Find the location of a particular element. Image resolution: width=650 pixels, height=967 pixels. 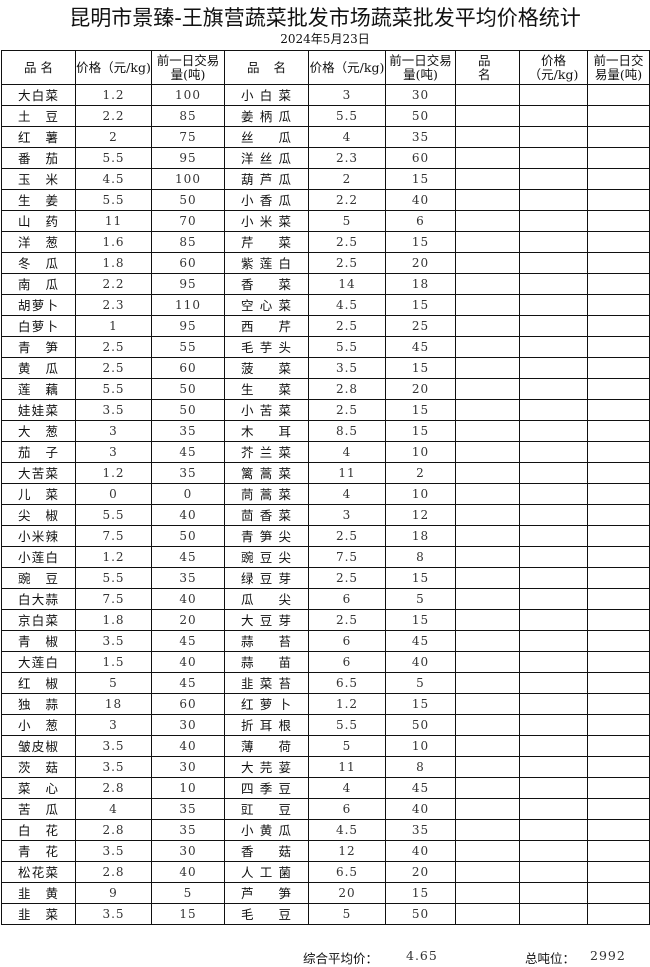

table-row: 大莲白 1.5 40 蒜苗 6 40 is located at coordinates (325, 662).